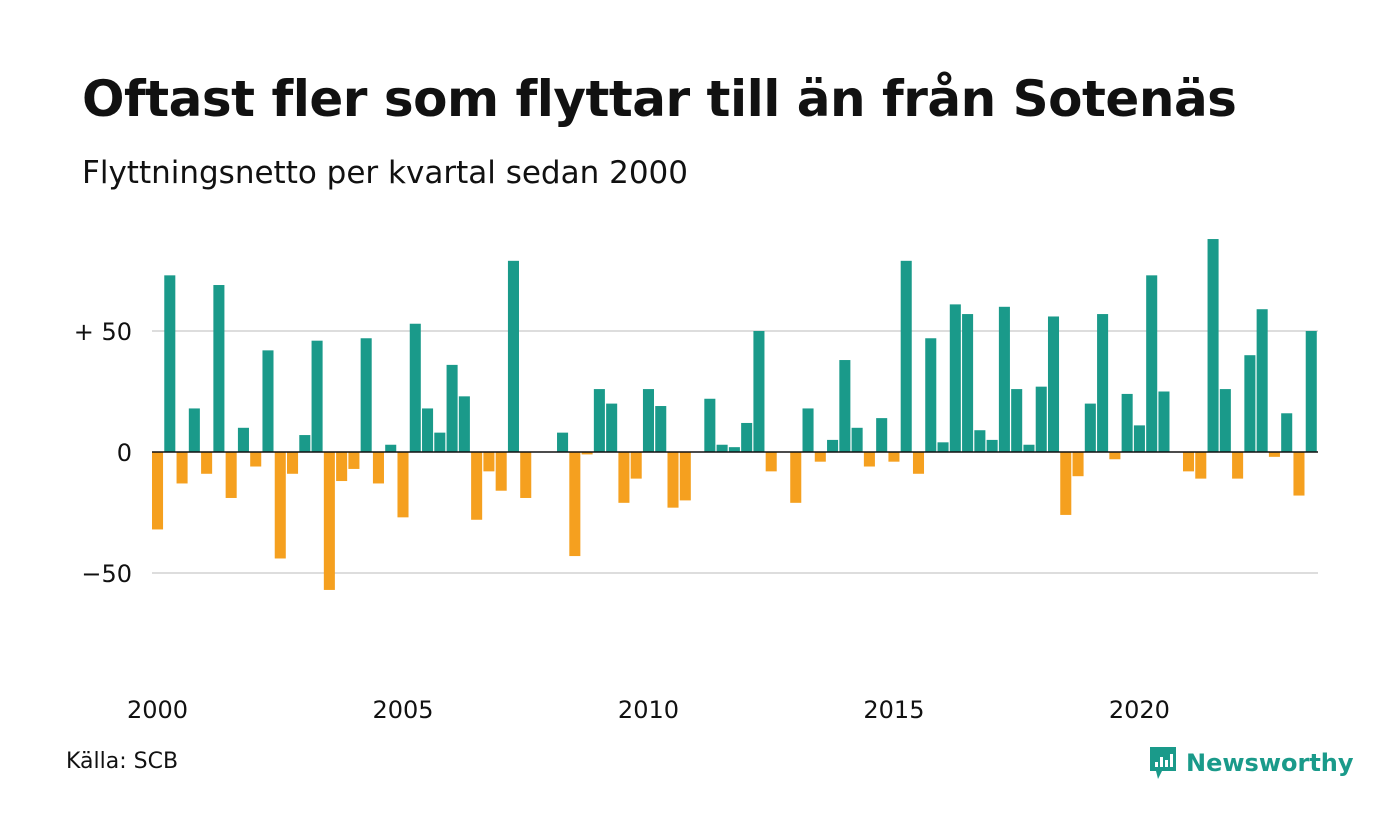 The height and width of the screenshot is (840, 1400). I want to click on y-tick-label: + 50, so click(103, 332).